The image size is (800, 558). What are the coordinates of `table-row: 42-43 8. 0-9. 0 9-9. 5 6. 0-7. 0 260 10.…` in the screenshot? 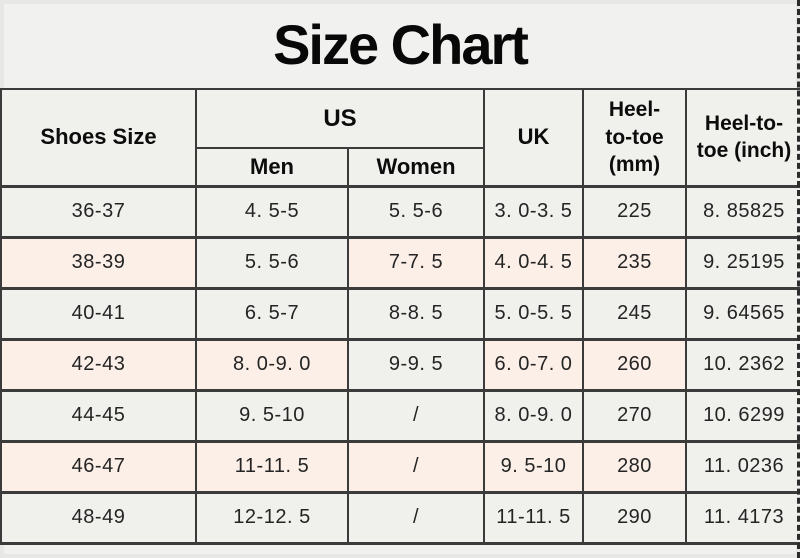 It's located at (400, 363).